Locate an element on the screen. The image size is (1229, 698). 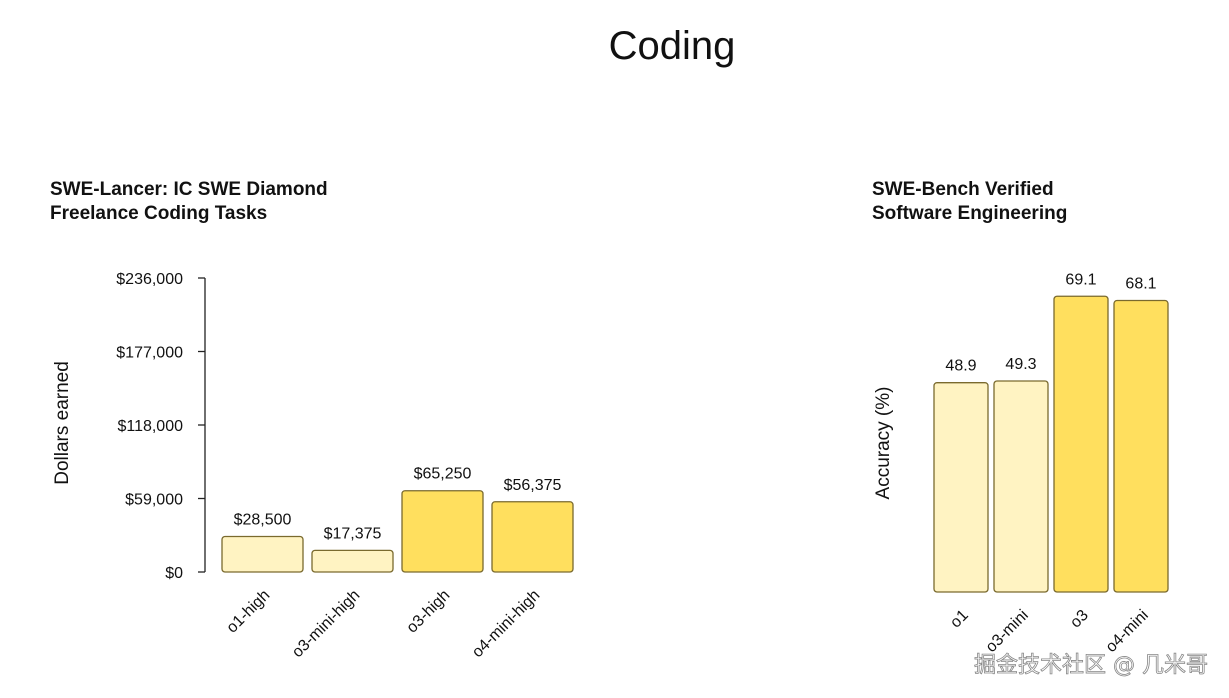
data-label: $28,500 is located at coordinates (263, 519).